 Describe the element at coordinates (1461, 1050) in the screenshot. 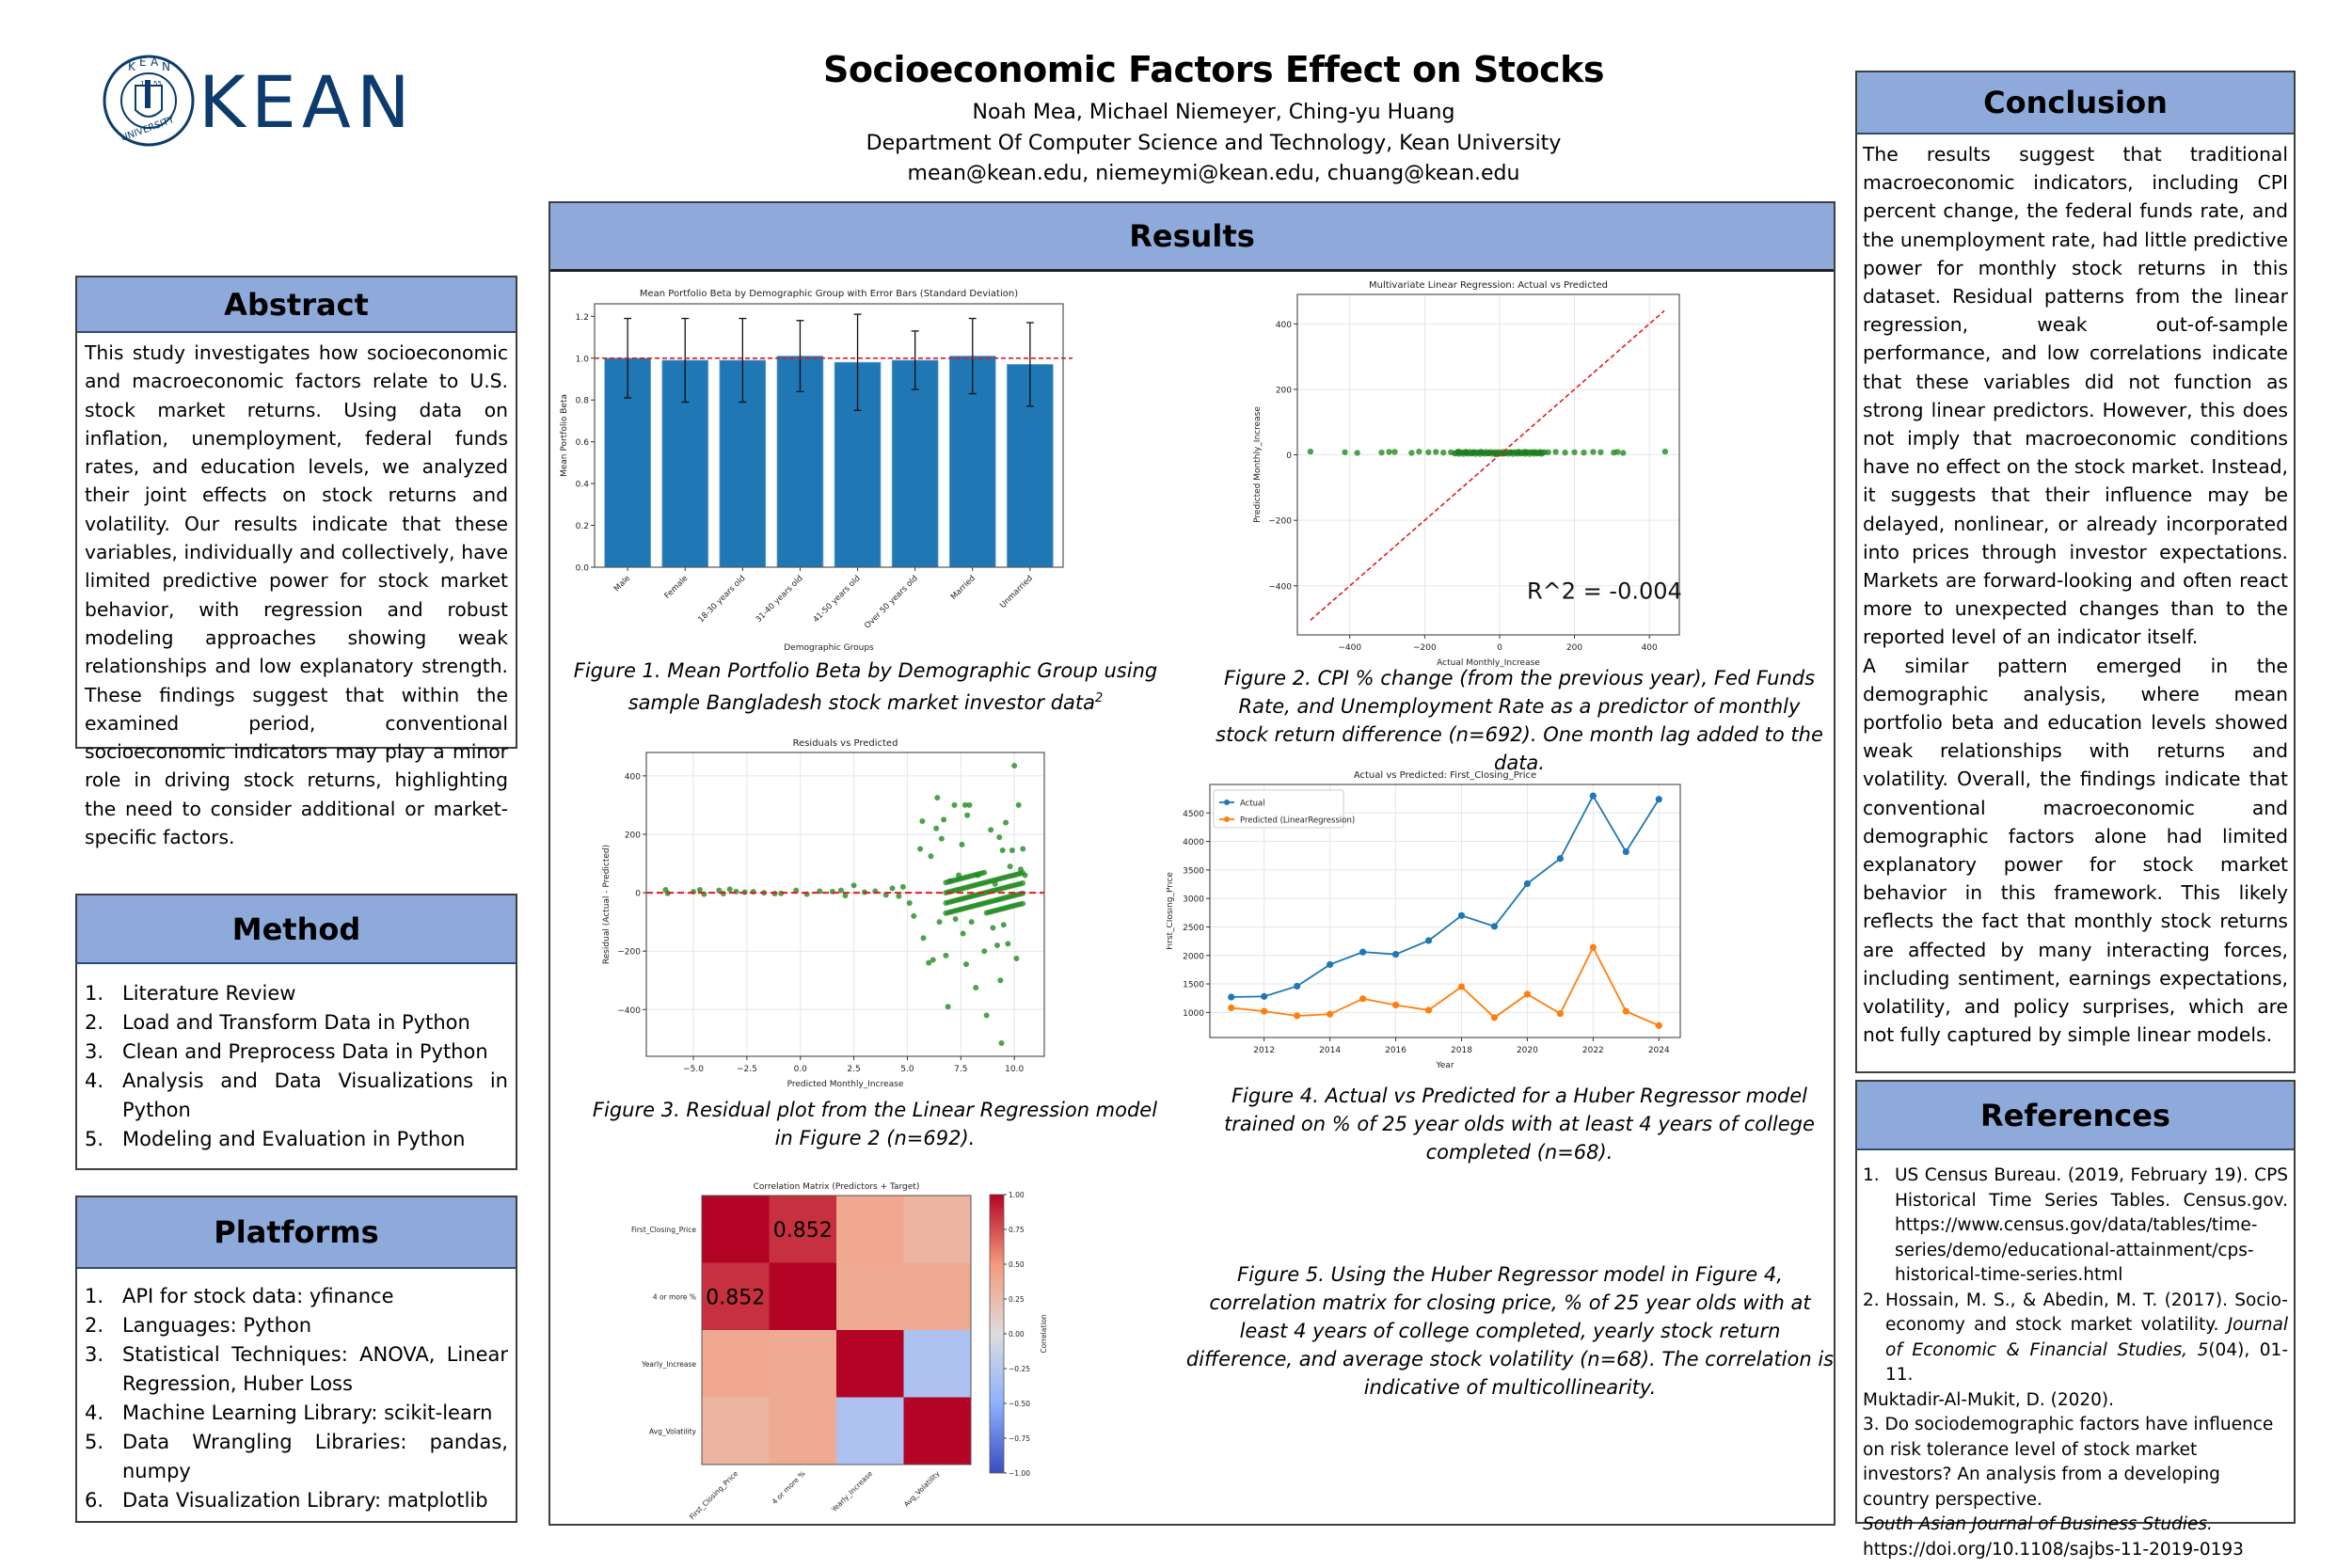

I see `svg-text: 2018` at that location.